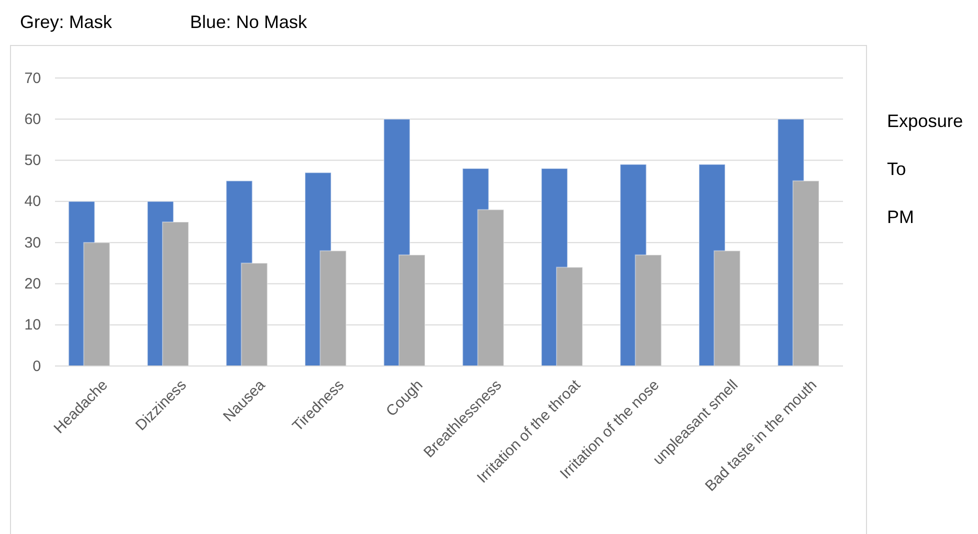 Image resolution: width=978 pixels, height=534 pixels. Describe the element at coordinates (925, 169) in the screenshot. I see `text: Exposure To PM` at that location.